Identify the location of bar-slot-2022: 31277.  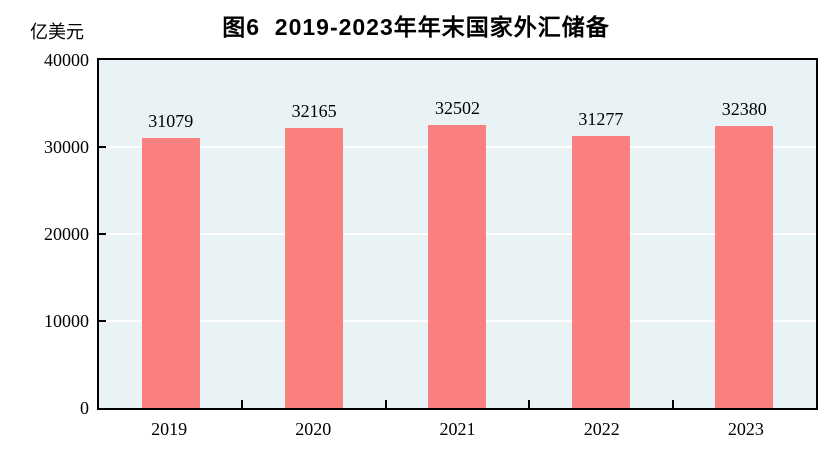
(600, 234).